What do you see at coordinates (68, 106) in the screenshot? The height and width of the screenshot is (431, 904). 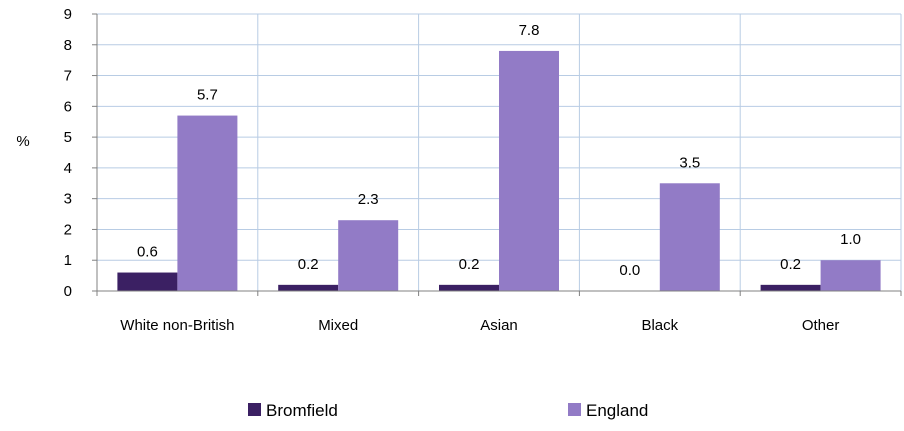 I see `y-tick-label: 6` at bounding box center [68, 106].